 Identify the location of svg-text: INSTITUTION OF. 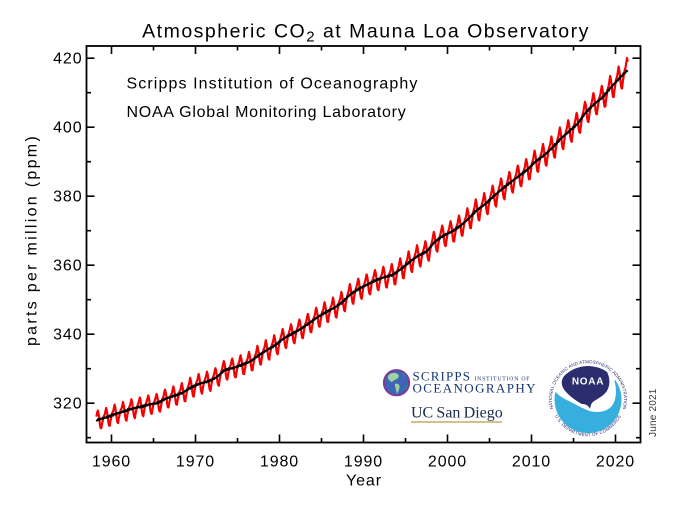
(503, 379).